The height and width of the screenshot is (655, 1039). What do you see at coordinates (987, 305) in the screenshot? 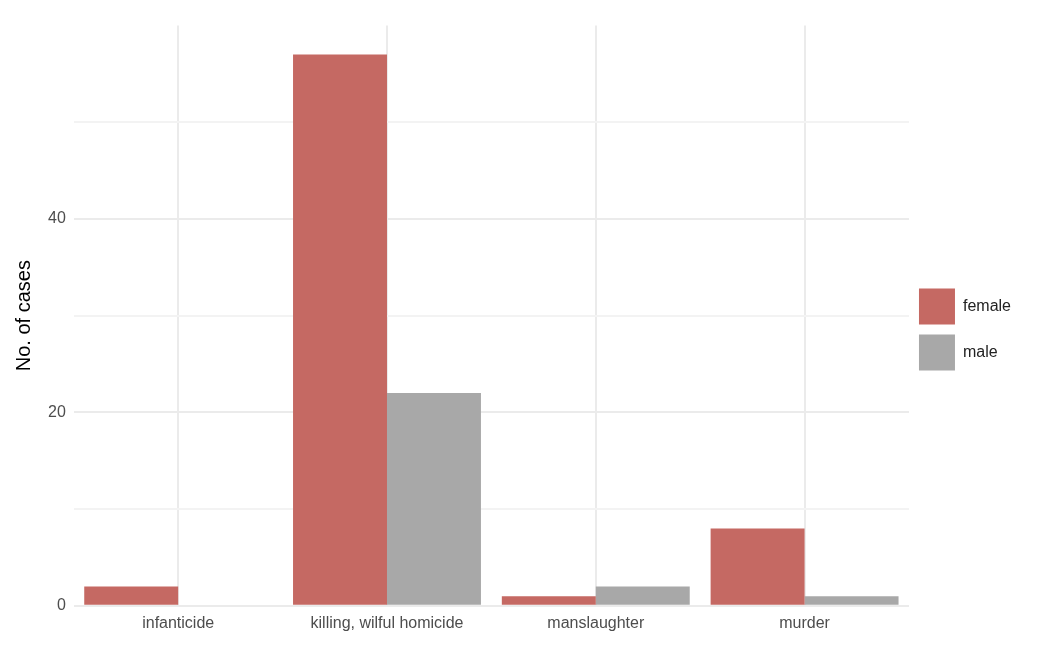
I see `legend-label: female` at bounding box center [987, 305].